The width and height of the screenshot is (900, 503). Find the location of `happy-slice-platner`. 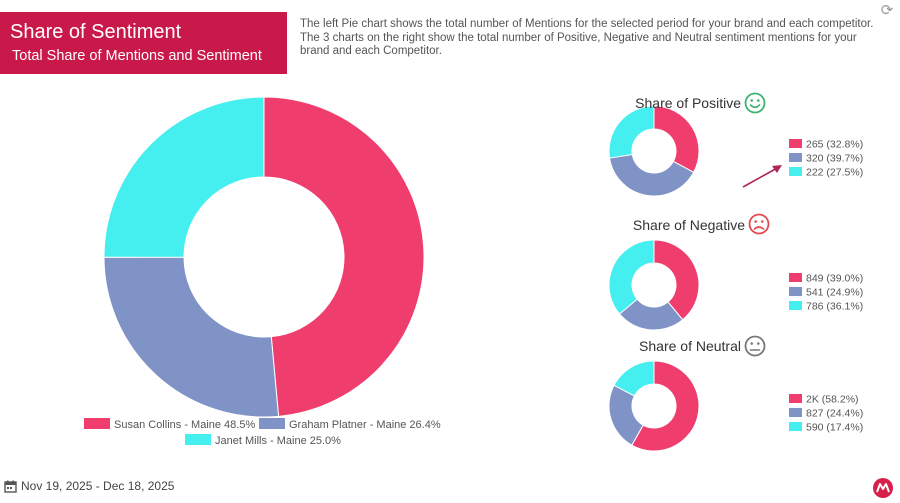

happy-slice-platner is located at coordinates (651, 175).